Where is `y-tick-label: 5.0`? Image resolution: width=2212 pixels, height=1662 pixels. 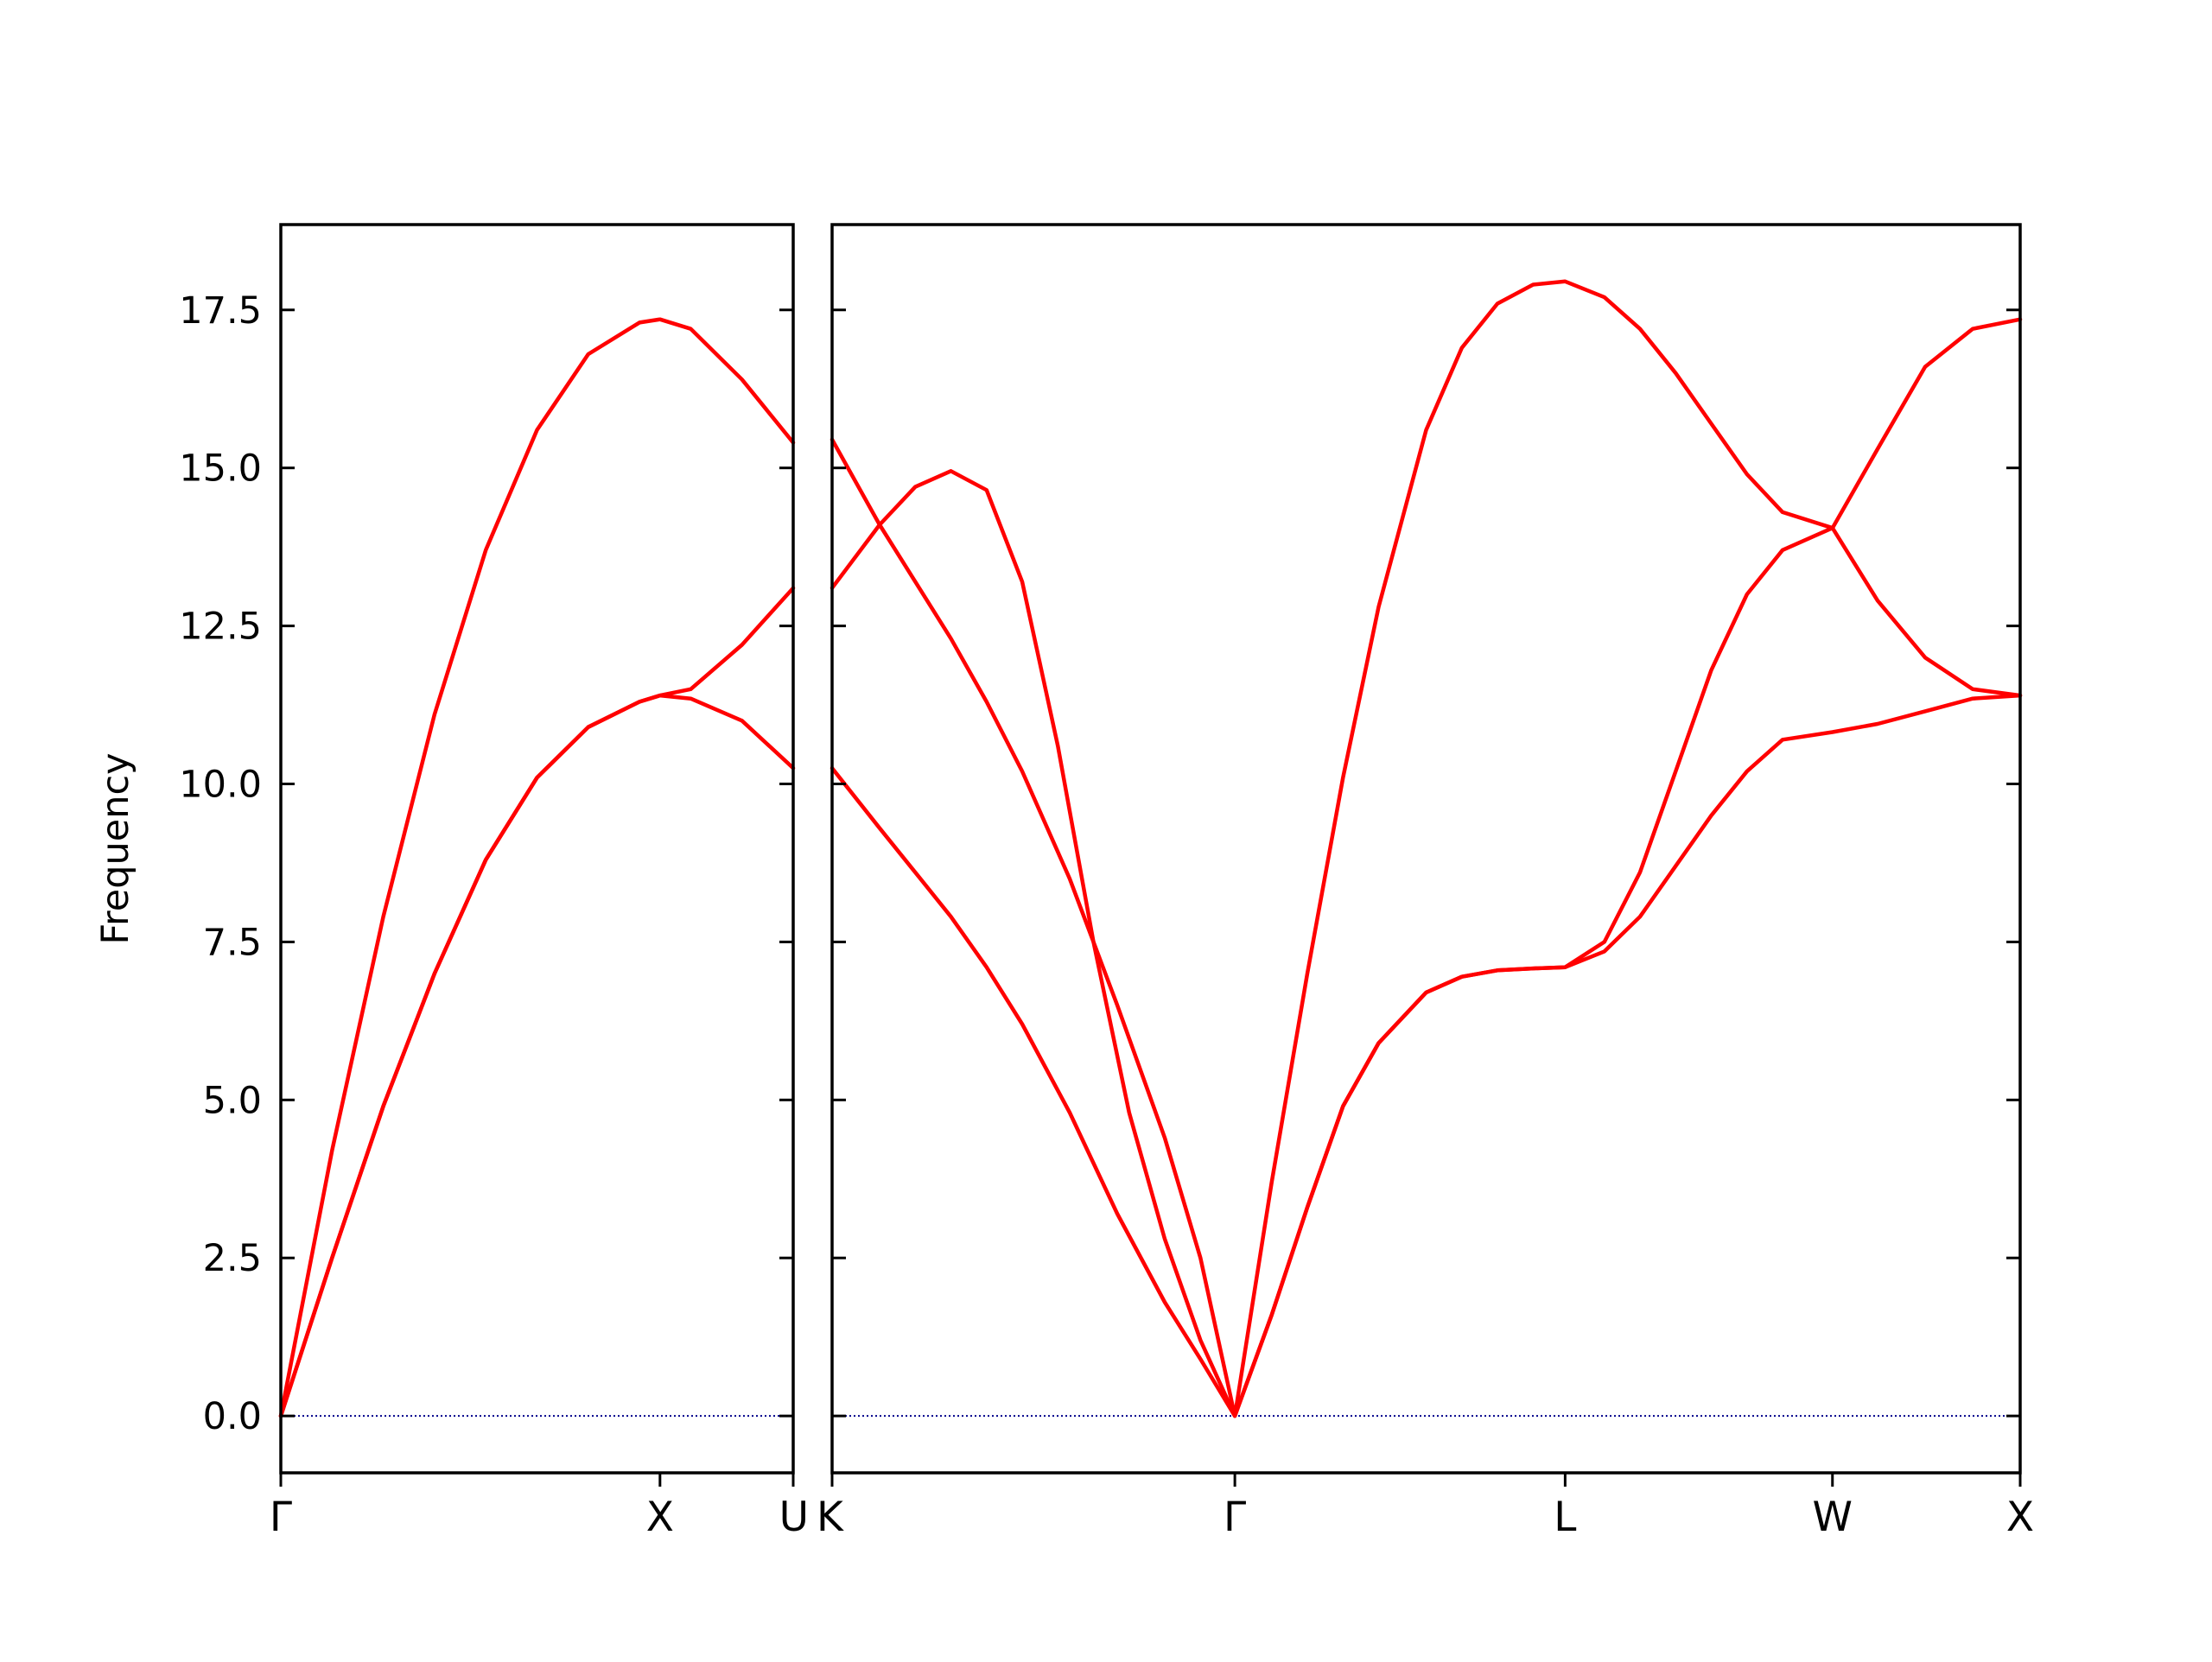
y-tick-label: 5.0 is located at coordinates (232, 1100).